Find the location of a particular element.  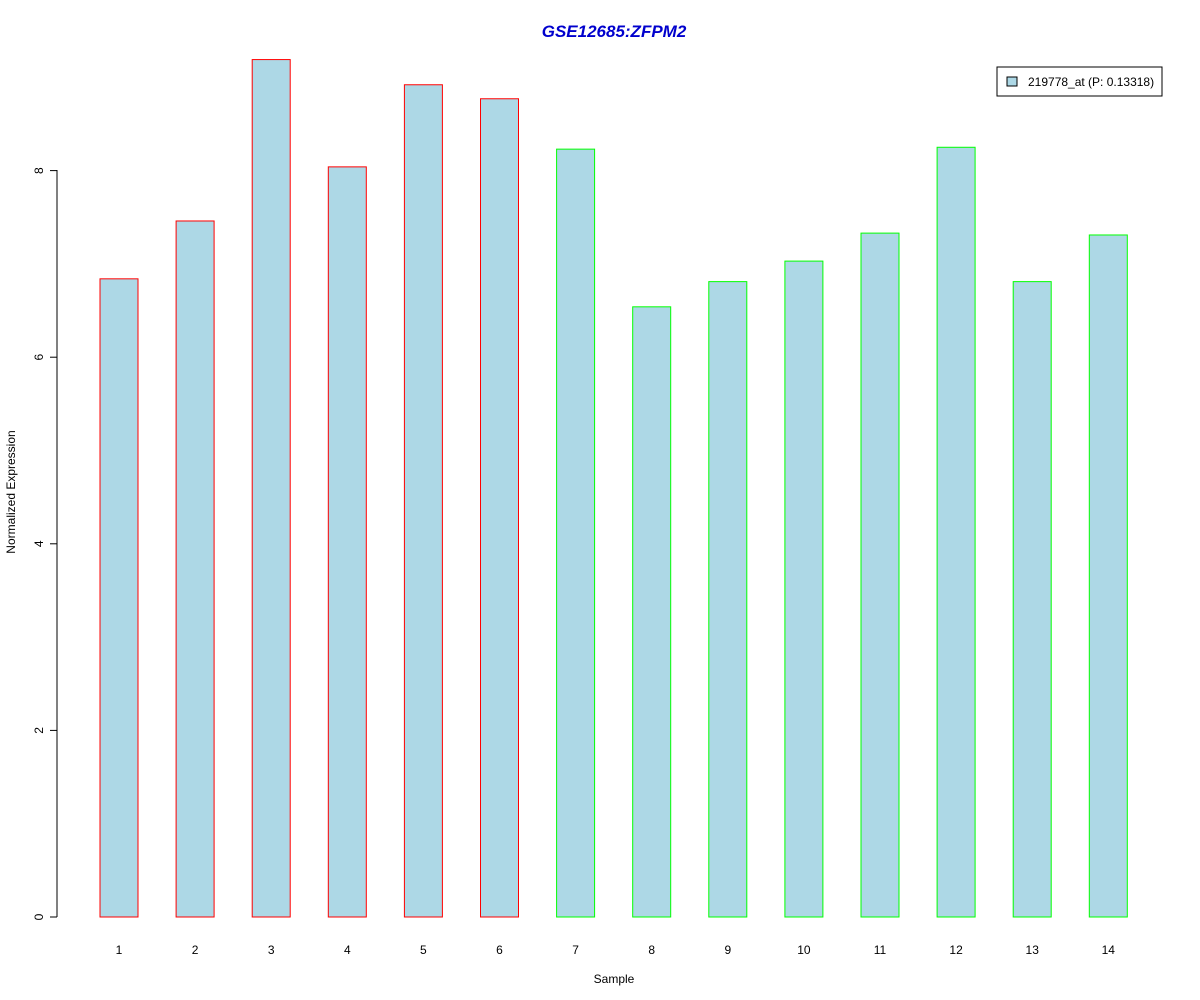

y-tick-label: 2 is located at coordinates (39, 730).